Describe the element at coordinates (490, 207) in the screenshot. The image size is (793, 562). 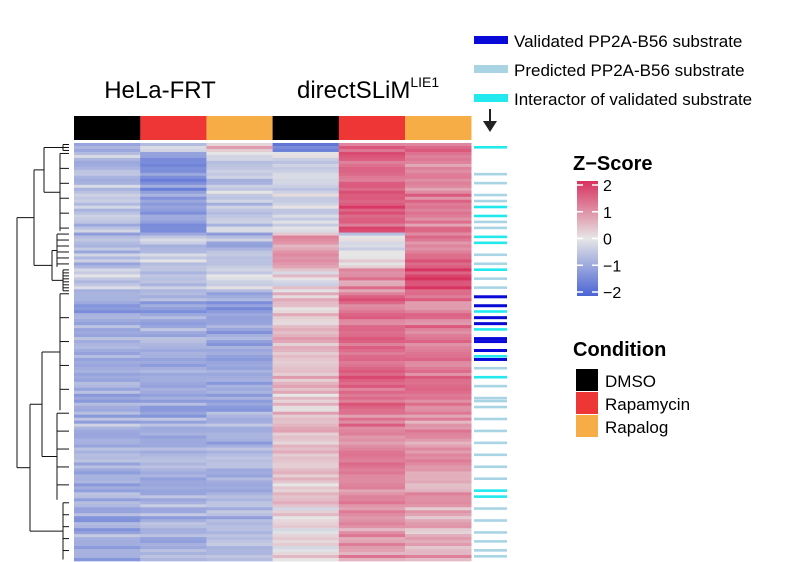
I see `annotation-mark-interactor` at that location.